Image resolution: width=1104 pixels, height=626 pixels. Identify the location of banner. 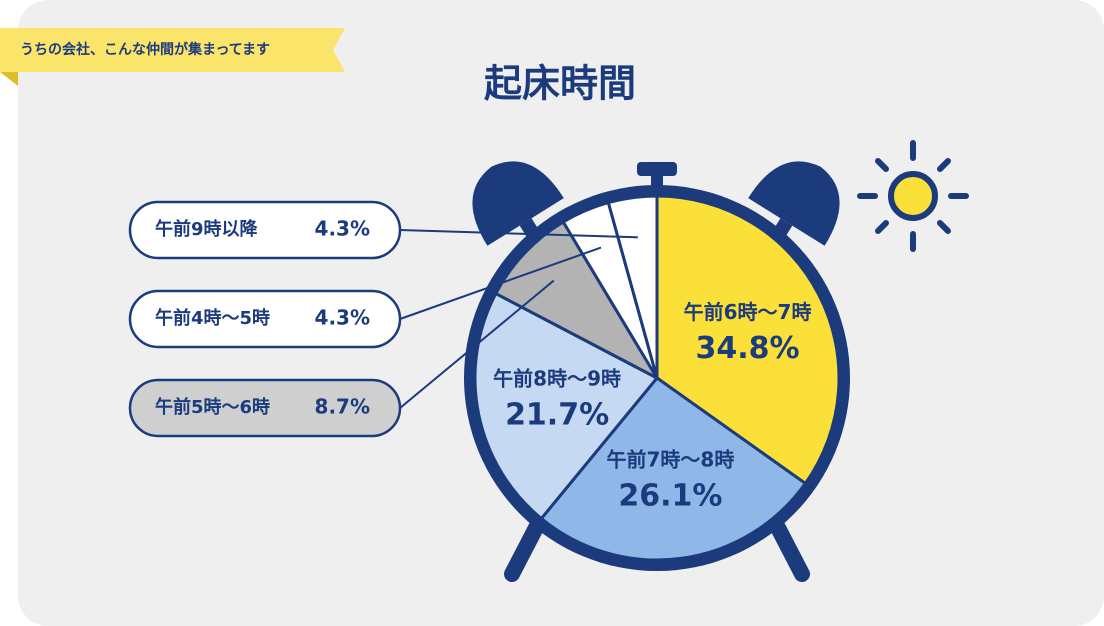
(172, 50).